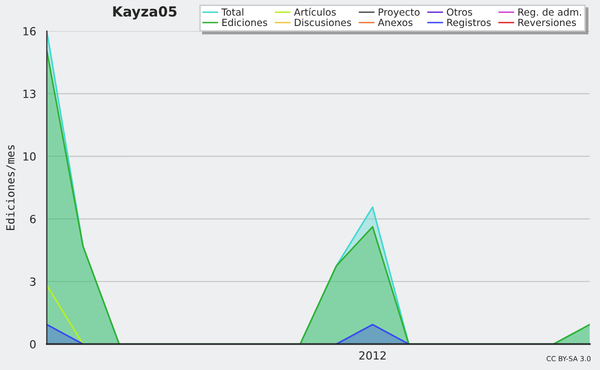 Image resolution: width=600 pixels, height=370 pixels. I want to click on y-tick-label: 0, so click(33, 344).